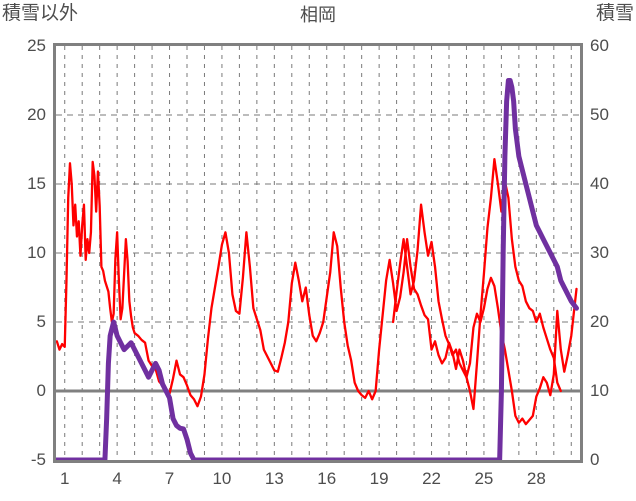 The height and width of the screenshot is (501, 636). What do you see at coordinates (38, 459) in the screenshot?
I see `y-axis-left-tick: -5` at bounding box center [38, 459].